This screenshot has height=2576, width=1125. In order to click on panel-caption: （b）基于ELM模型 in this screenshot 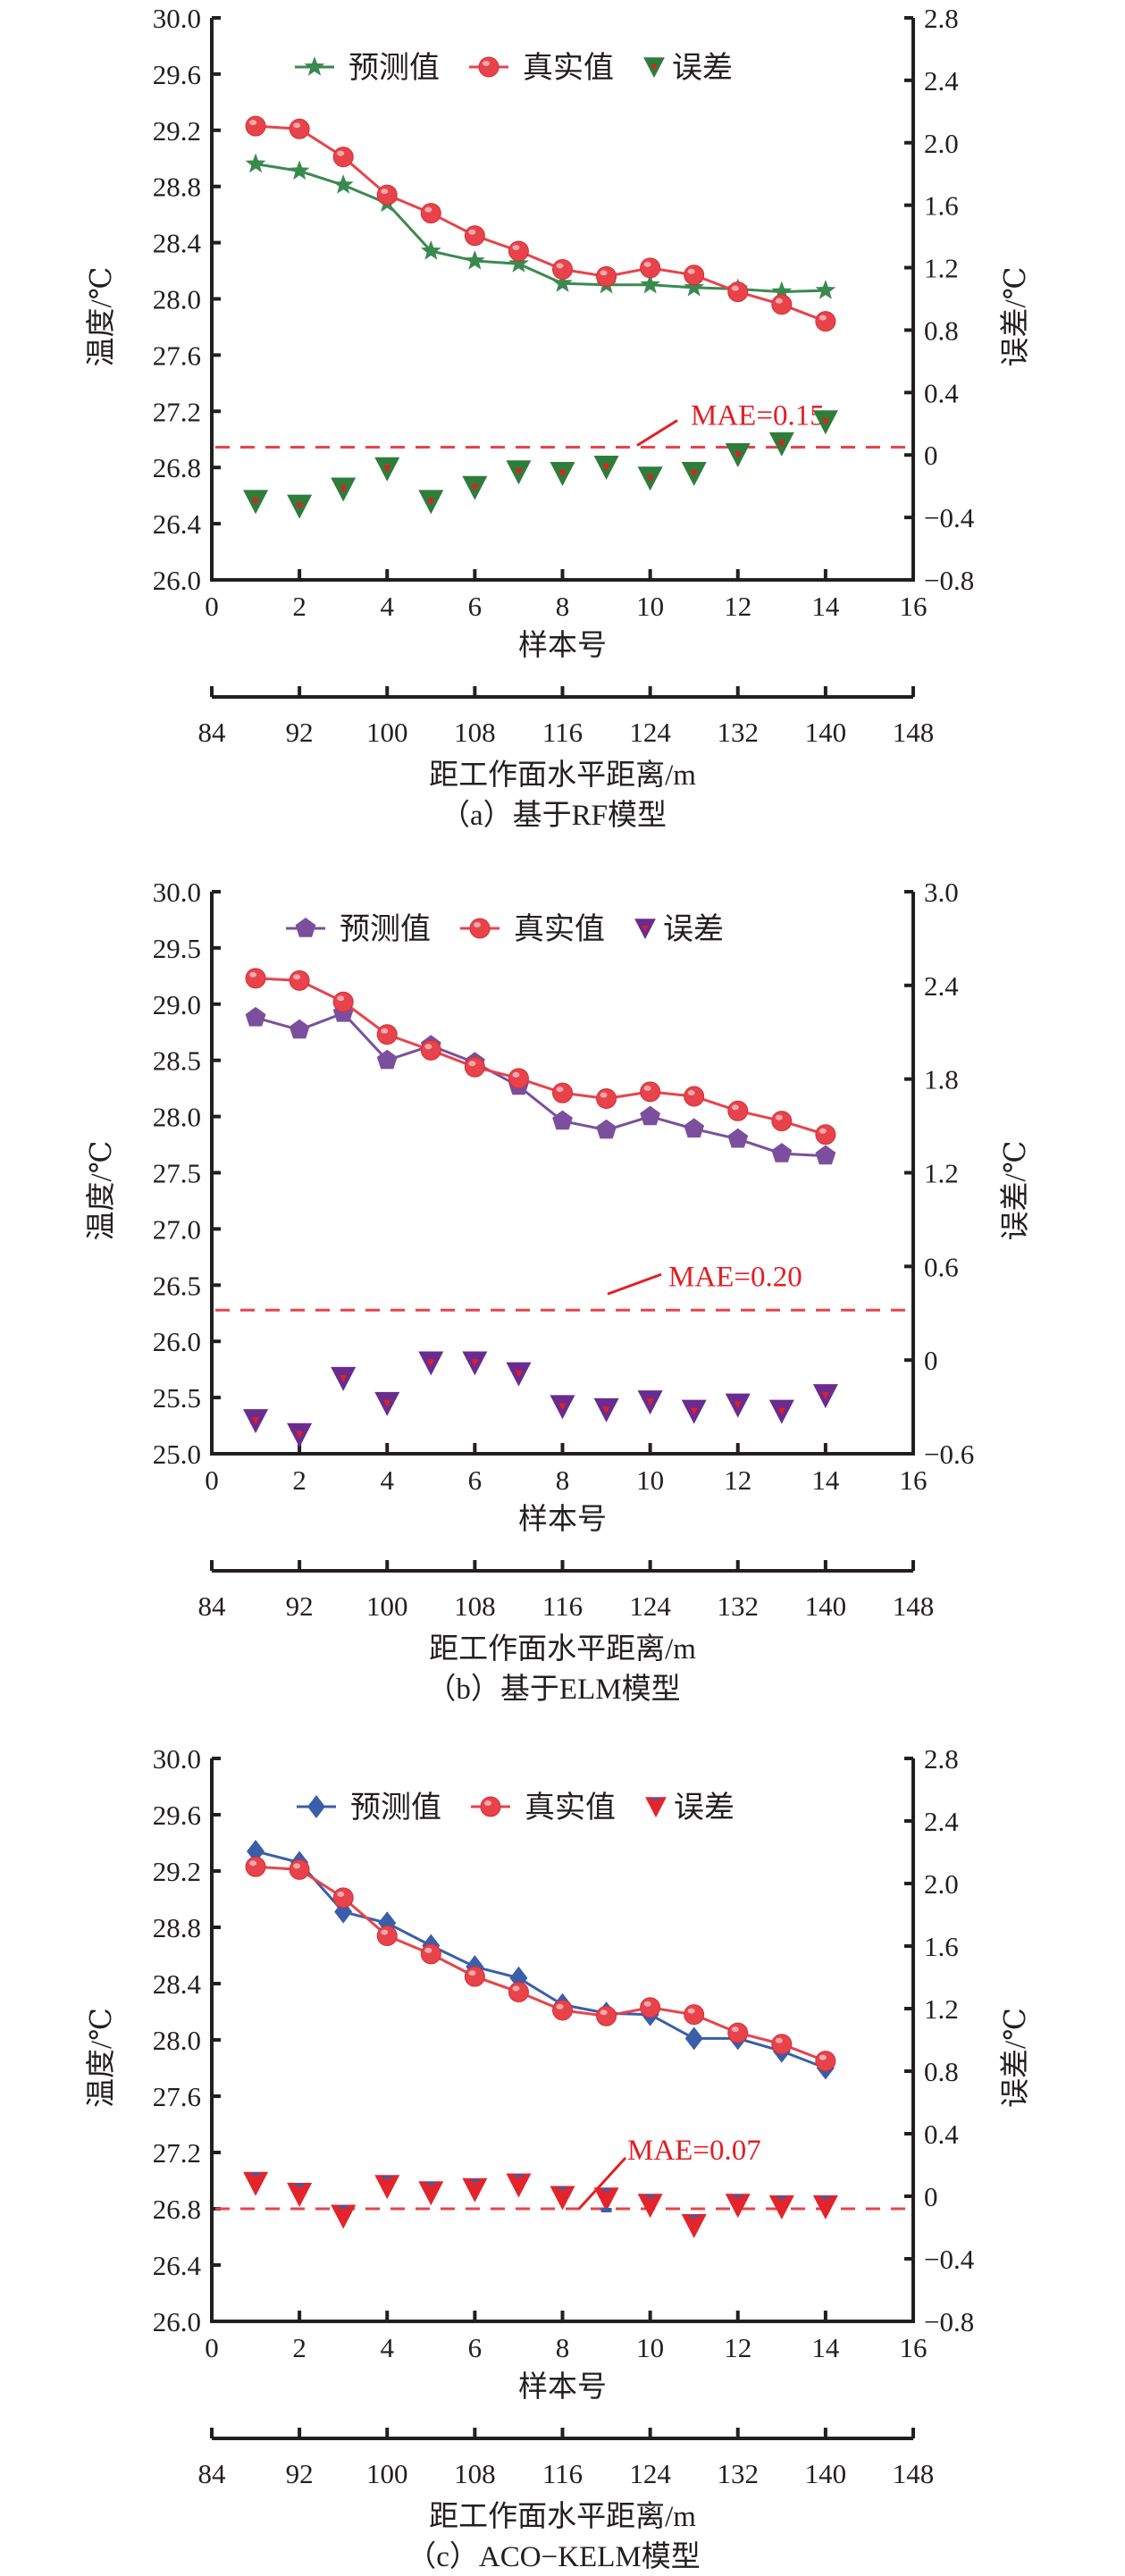, I will do `click(553, 1689)`.